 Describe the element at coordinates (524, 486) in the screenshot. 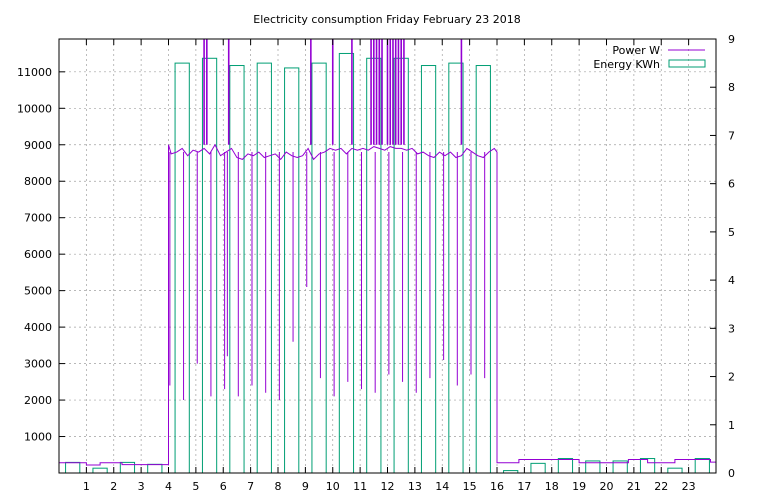

I see `x-tick-label: 17` at that location.